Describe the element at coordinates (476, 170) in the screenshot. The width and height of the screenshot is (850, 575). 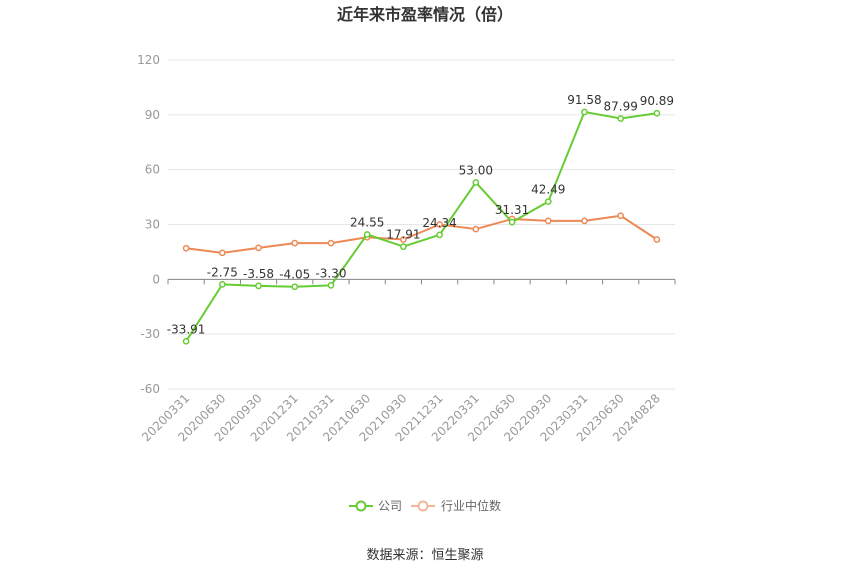
I see `company-data-label: 53.00` at that location.